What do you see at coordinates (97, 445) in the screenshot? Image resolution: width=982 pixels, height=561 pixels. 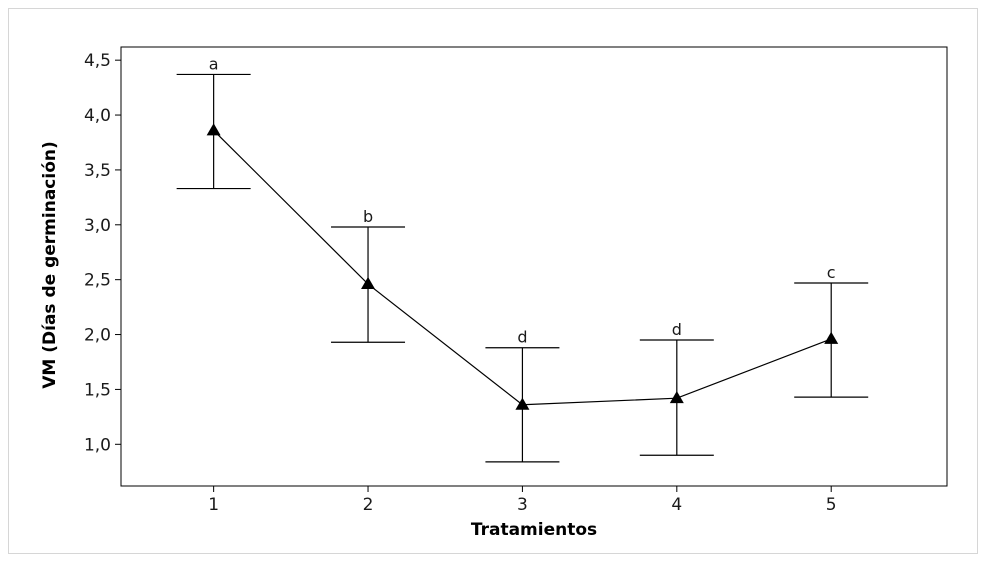 I see `y-tick-label: 1,0` at bounding box center [97, 445].